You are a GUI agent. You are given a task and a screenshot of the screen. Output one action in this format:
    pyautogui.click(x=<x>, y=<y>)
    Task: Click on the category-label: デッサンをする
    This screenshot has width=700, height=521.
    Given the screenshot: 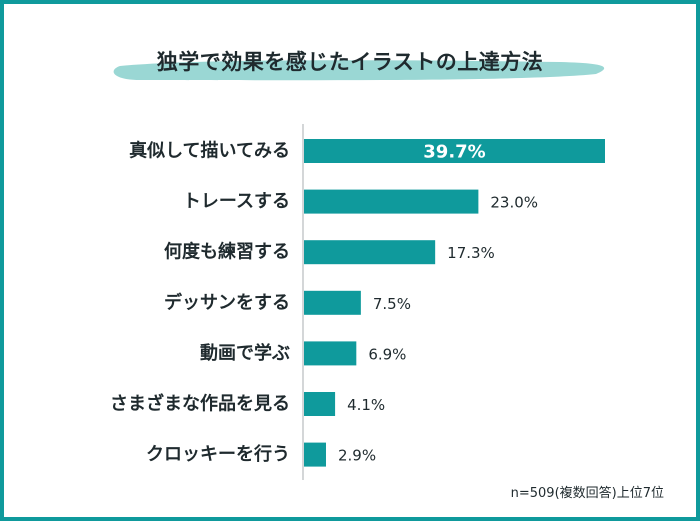 What is the action you would take?
    pyautogui.click(x=227, y=302)
    